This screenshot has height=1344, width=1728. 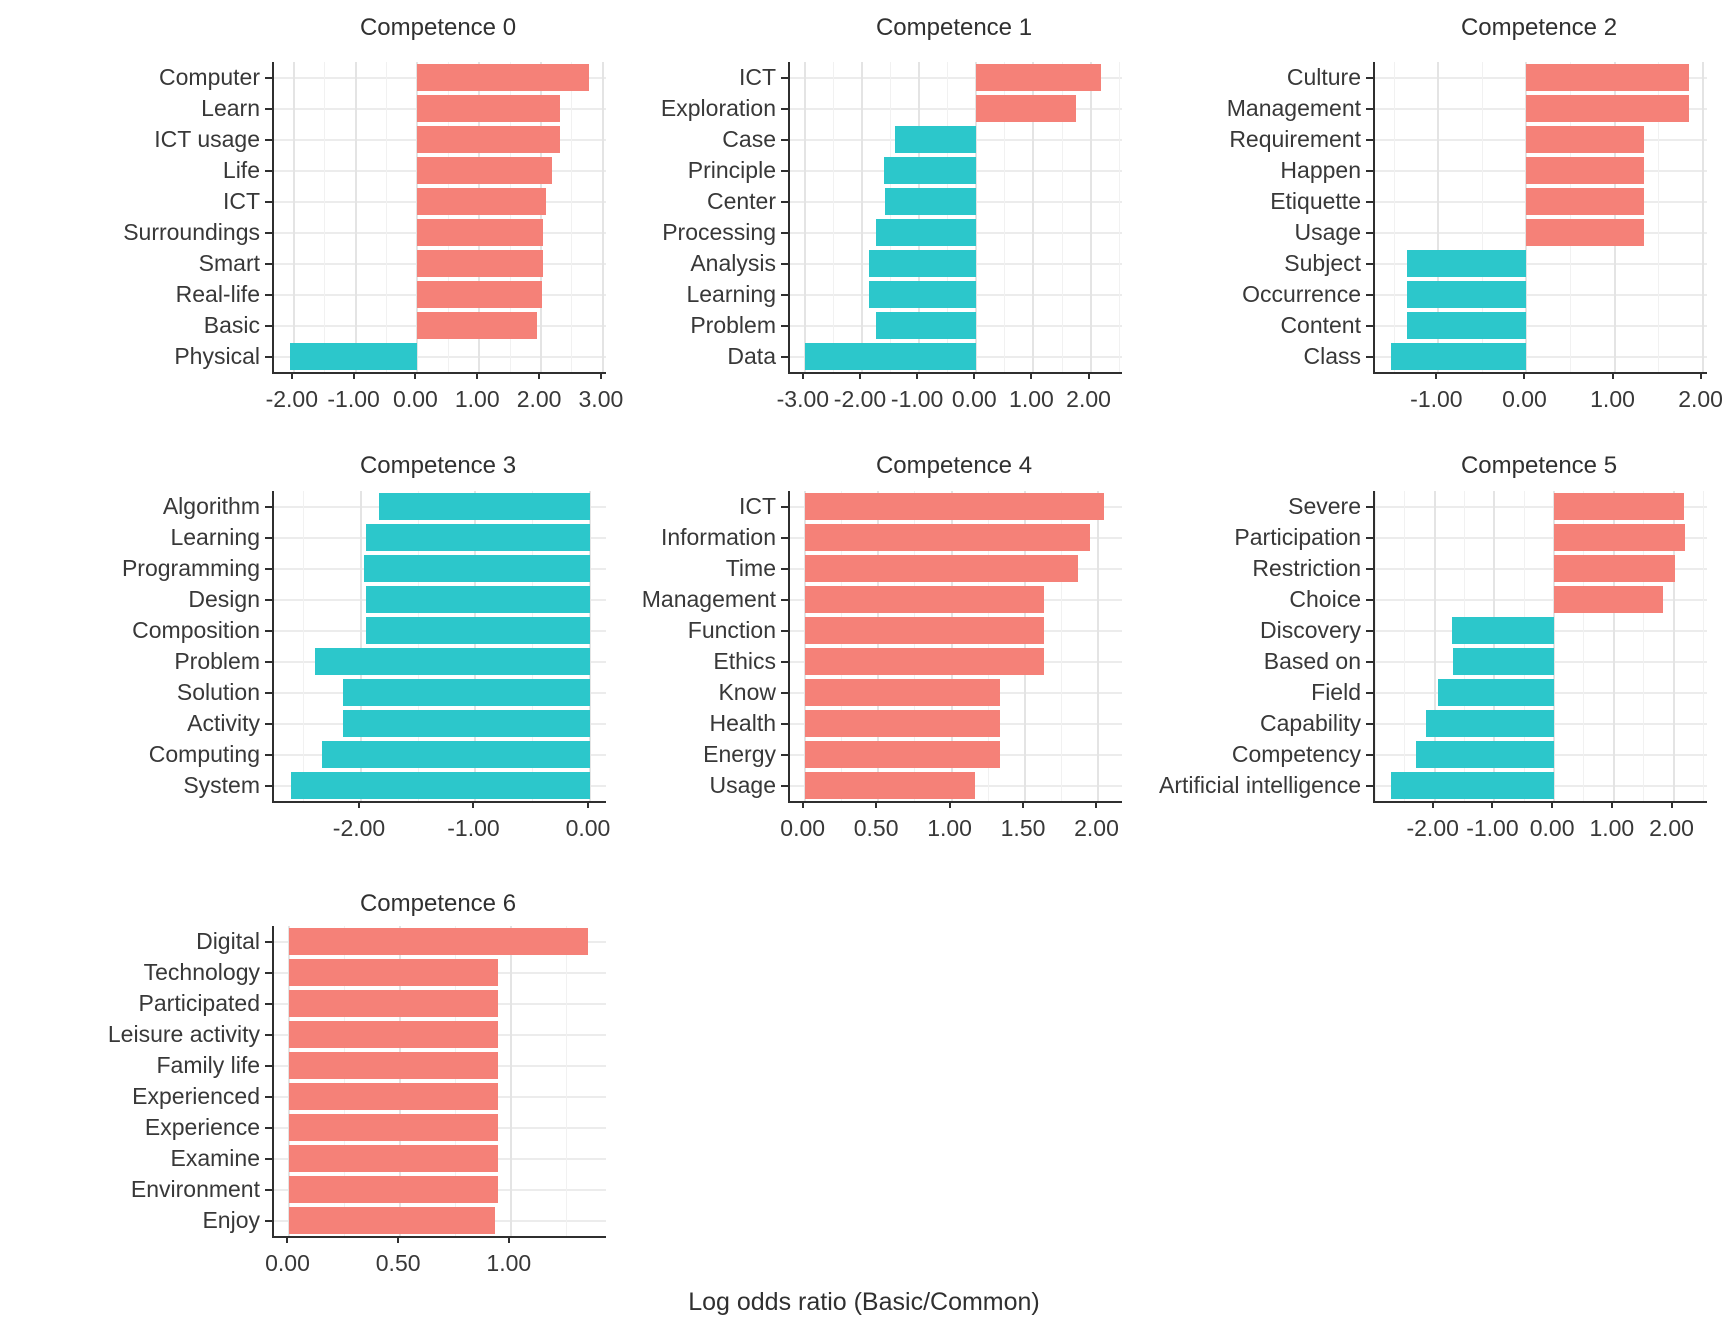 What do you see at coordinates (231, 324) in the screenshot?
I see `y-axis-label: Basic` at bounding box center [231, 324].